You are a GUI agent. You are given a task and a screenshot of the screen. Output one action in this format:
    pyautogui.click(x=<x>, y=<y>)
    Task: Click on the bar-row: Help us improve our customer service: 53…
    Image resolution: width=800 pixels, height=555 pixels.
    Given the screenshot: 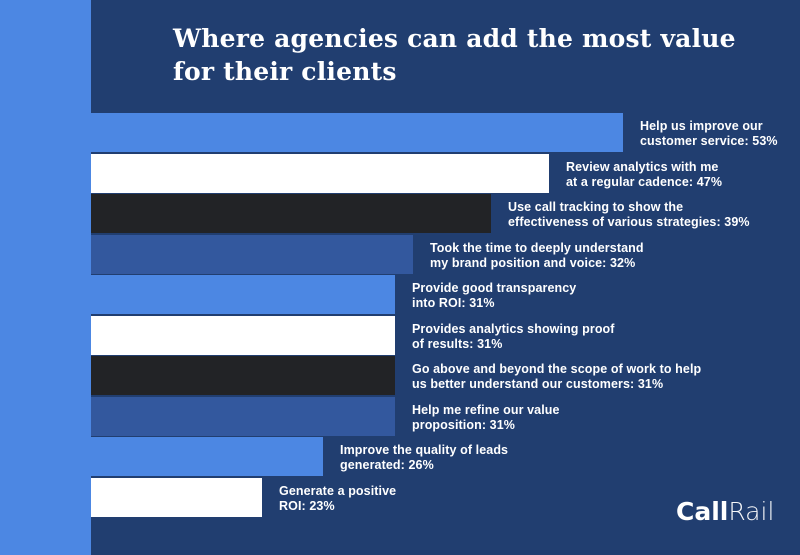 What is the action you would take?
    pyautogui.click(x=400, y=132)
    